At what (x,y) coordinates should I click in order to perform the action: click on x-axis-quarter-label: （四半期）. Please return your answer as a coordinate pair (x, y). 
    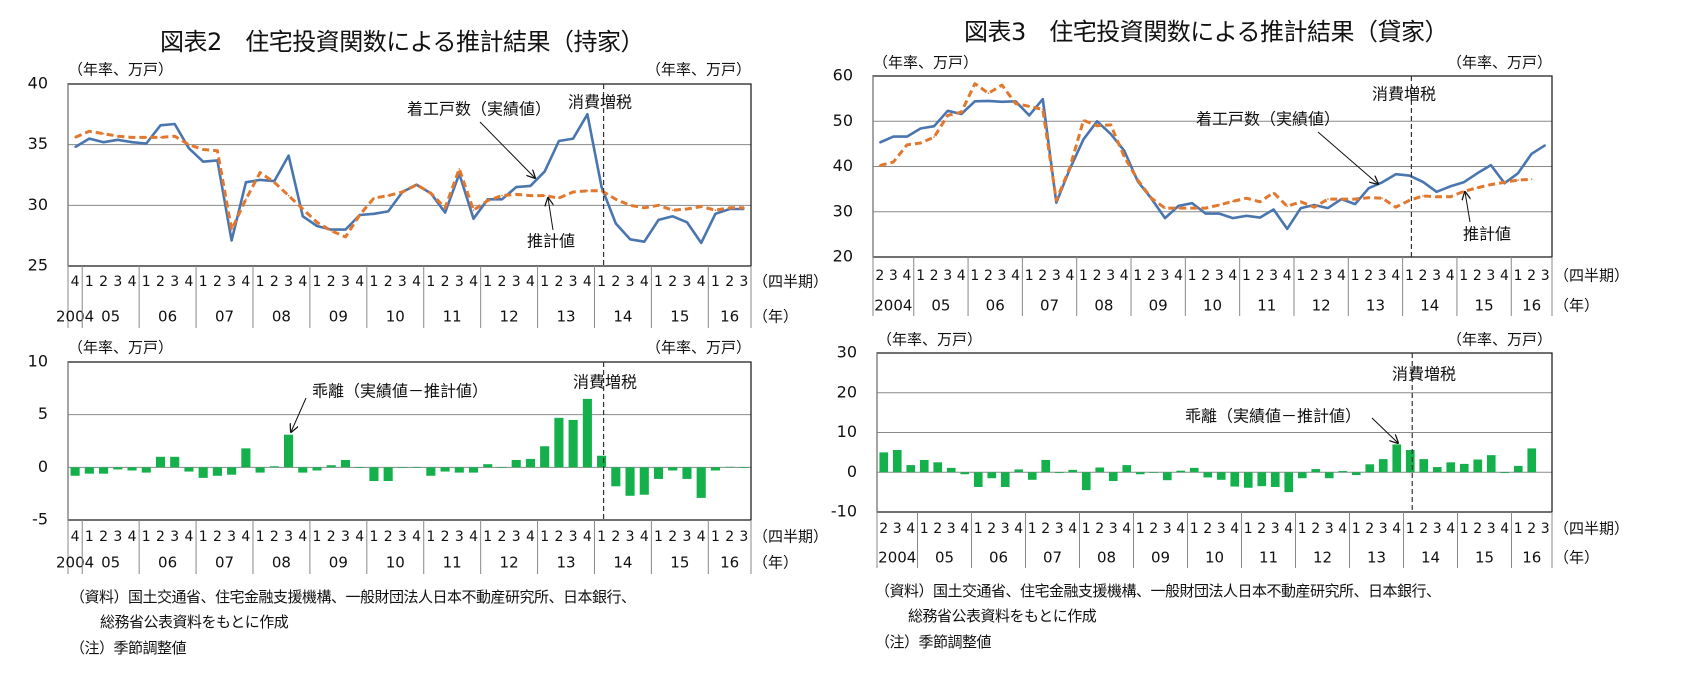
    Looking at the image, I should click on (790, 282).